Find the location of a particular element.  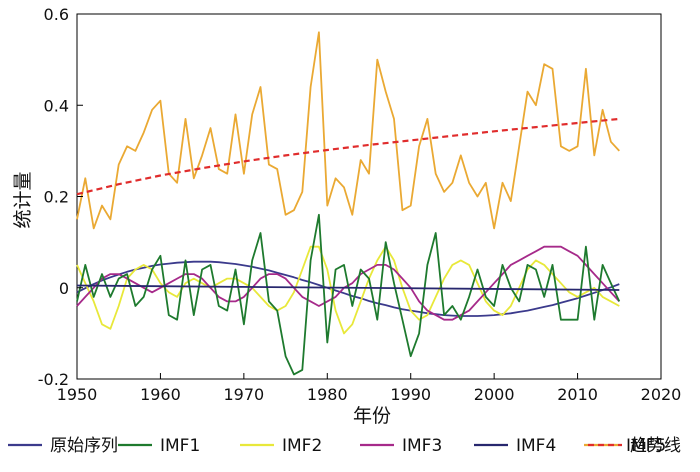

legend-label-2: IMF2 is located at coordinates (302, 446).